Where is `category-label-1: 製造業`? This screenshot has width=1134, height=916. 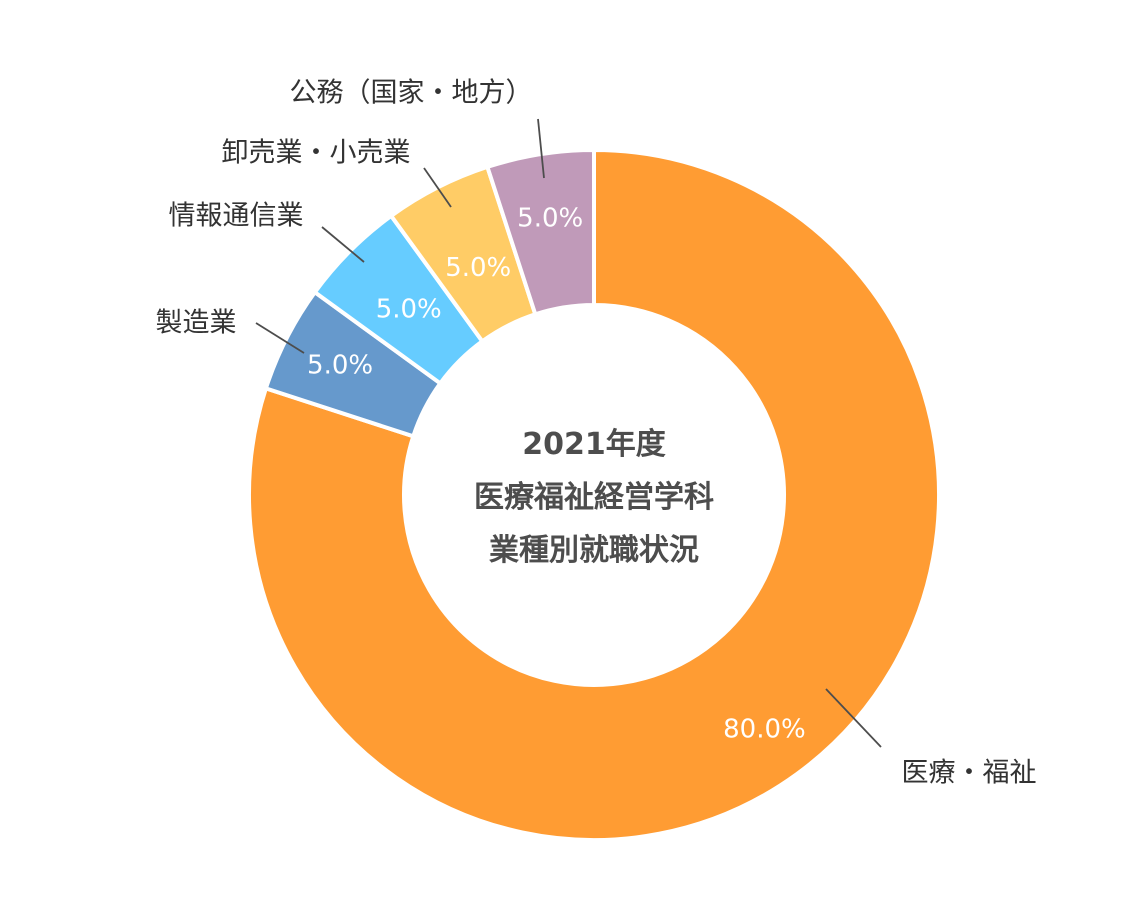
category-label-1: 製造業 is located at coordinates (196, 323).